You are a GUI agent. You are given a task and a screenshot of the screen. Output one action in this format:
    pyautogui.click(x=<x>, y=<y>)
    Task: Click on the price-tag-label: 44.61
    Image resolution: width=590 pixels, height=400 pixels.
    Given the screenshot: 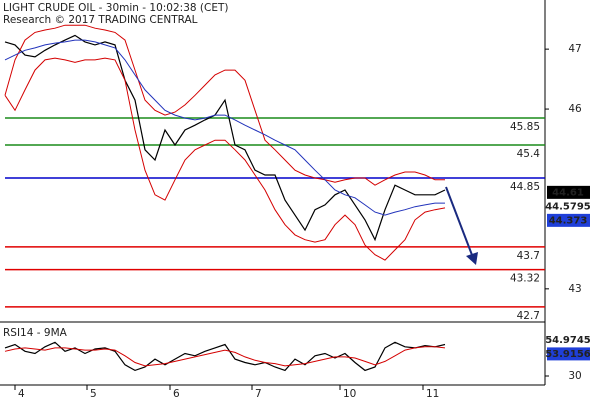 What is the action you would take?
    pyautogui.click(x=568, y=192)
    